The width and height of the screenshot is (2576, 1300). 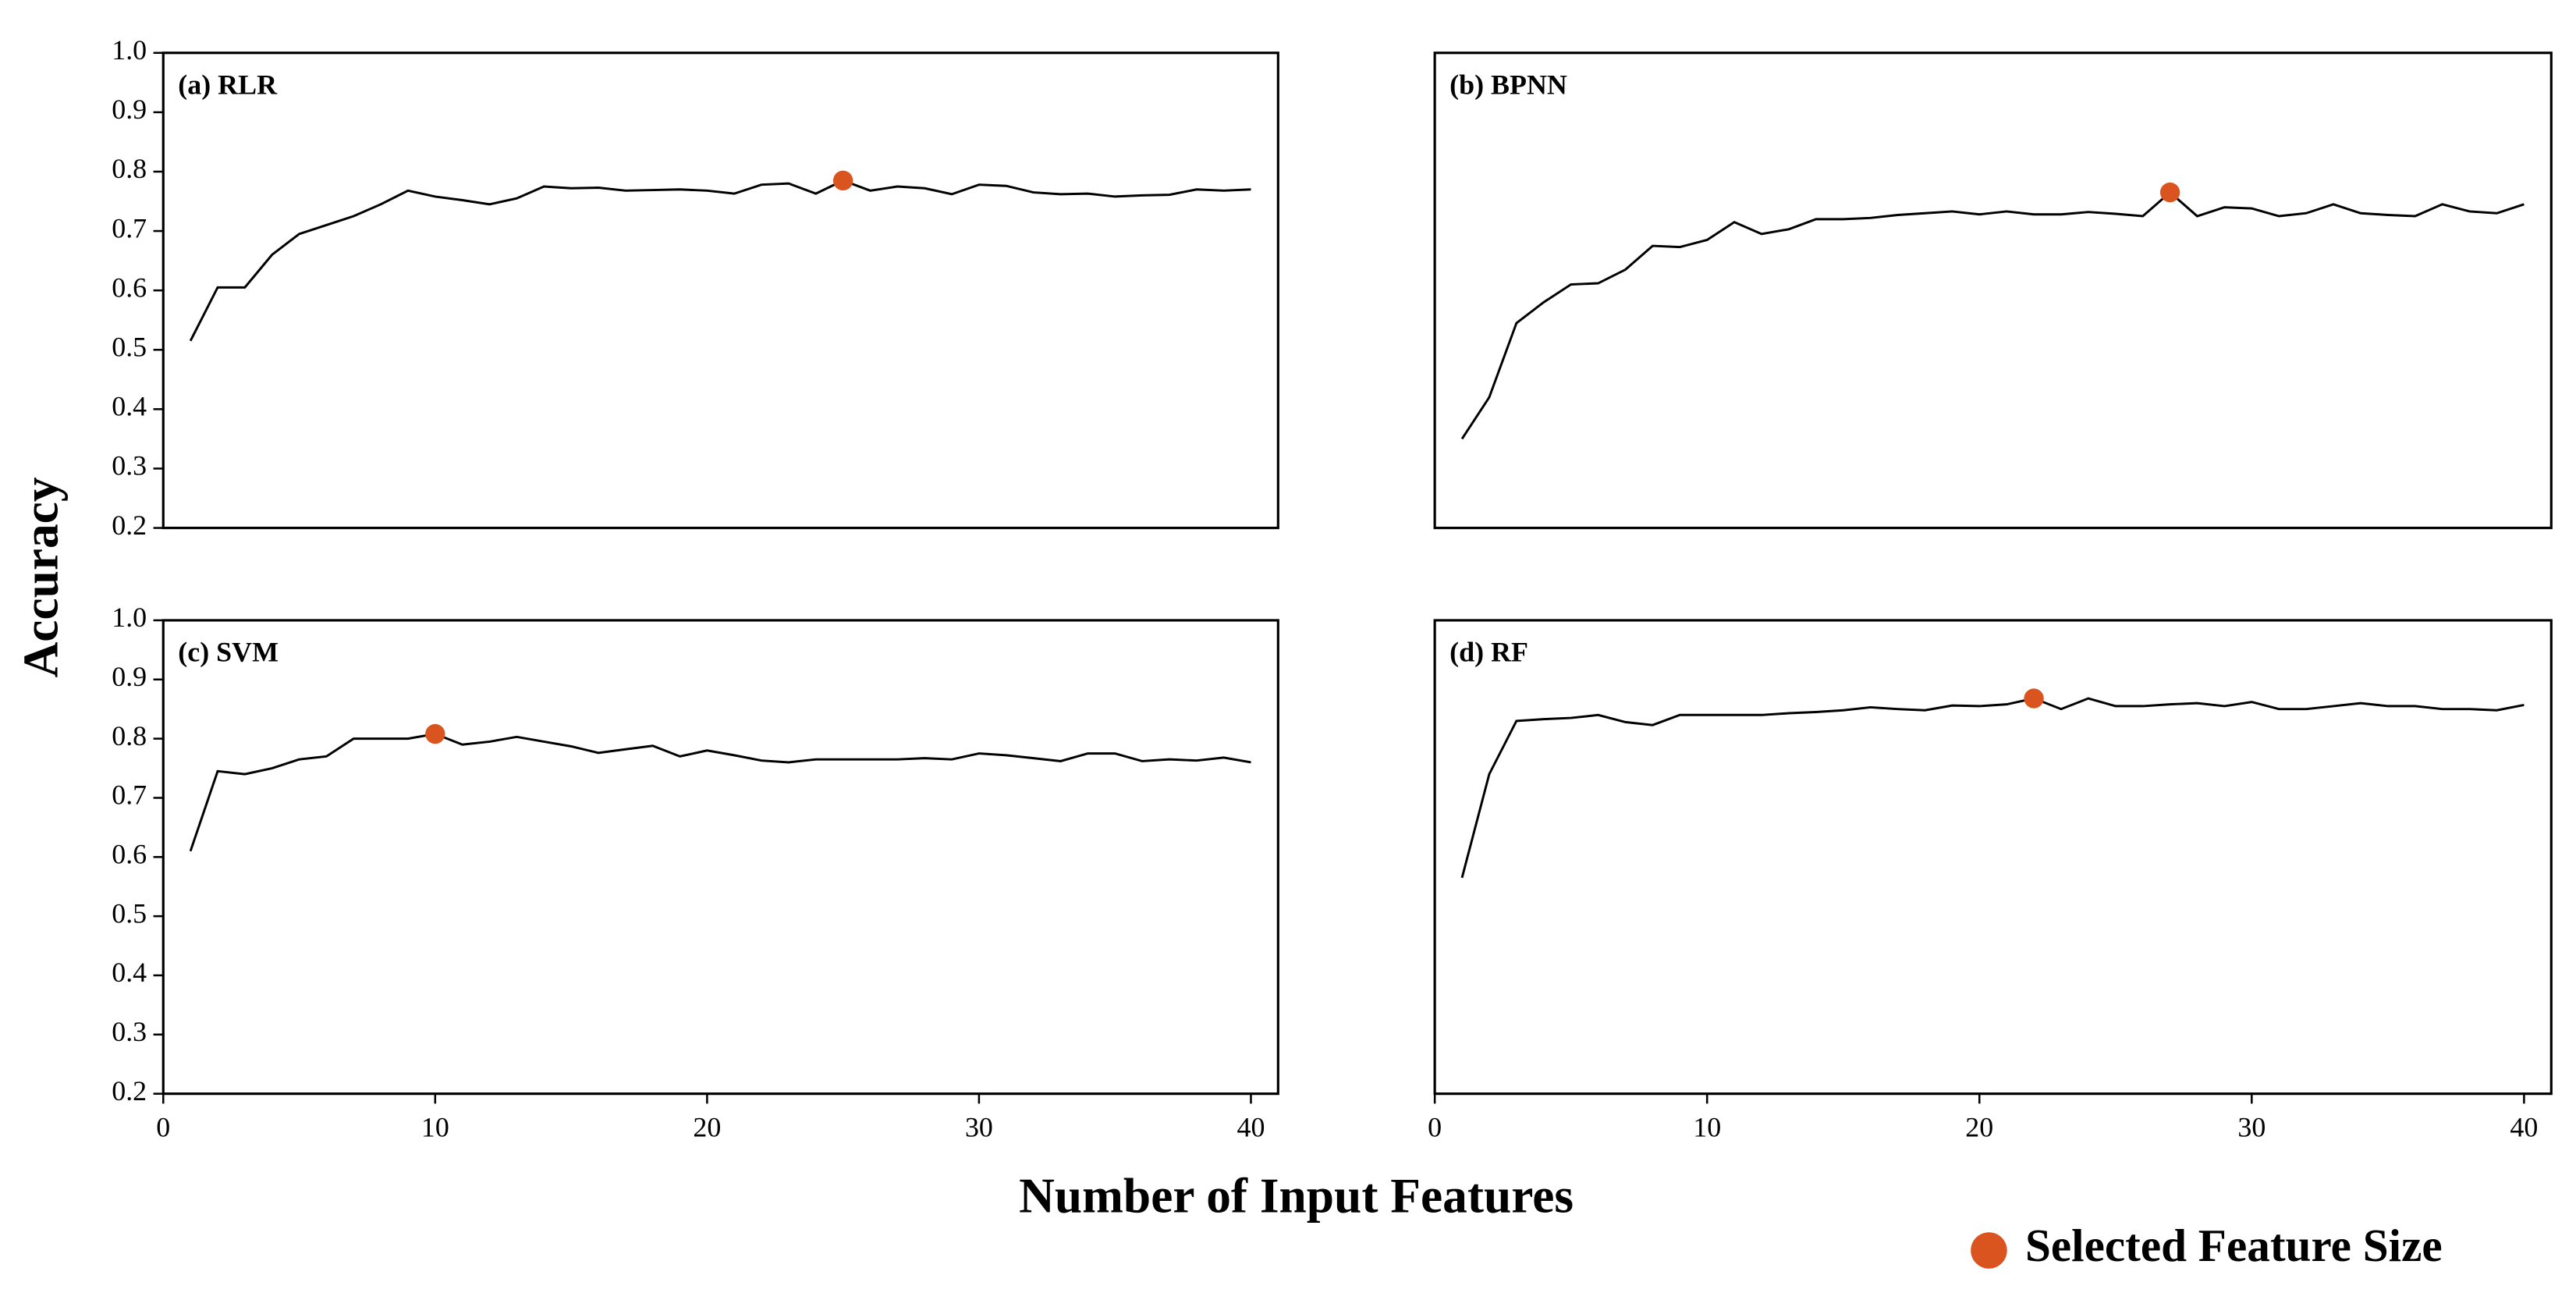 What do you see at coordinates (228, 84) in the screenshot?
I see `panel-title: (a) RLR` at bounding box center [228, 84].